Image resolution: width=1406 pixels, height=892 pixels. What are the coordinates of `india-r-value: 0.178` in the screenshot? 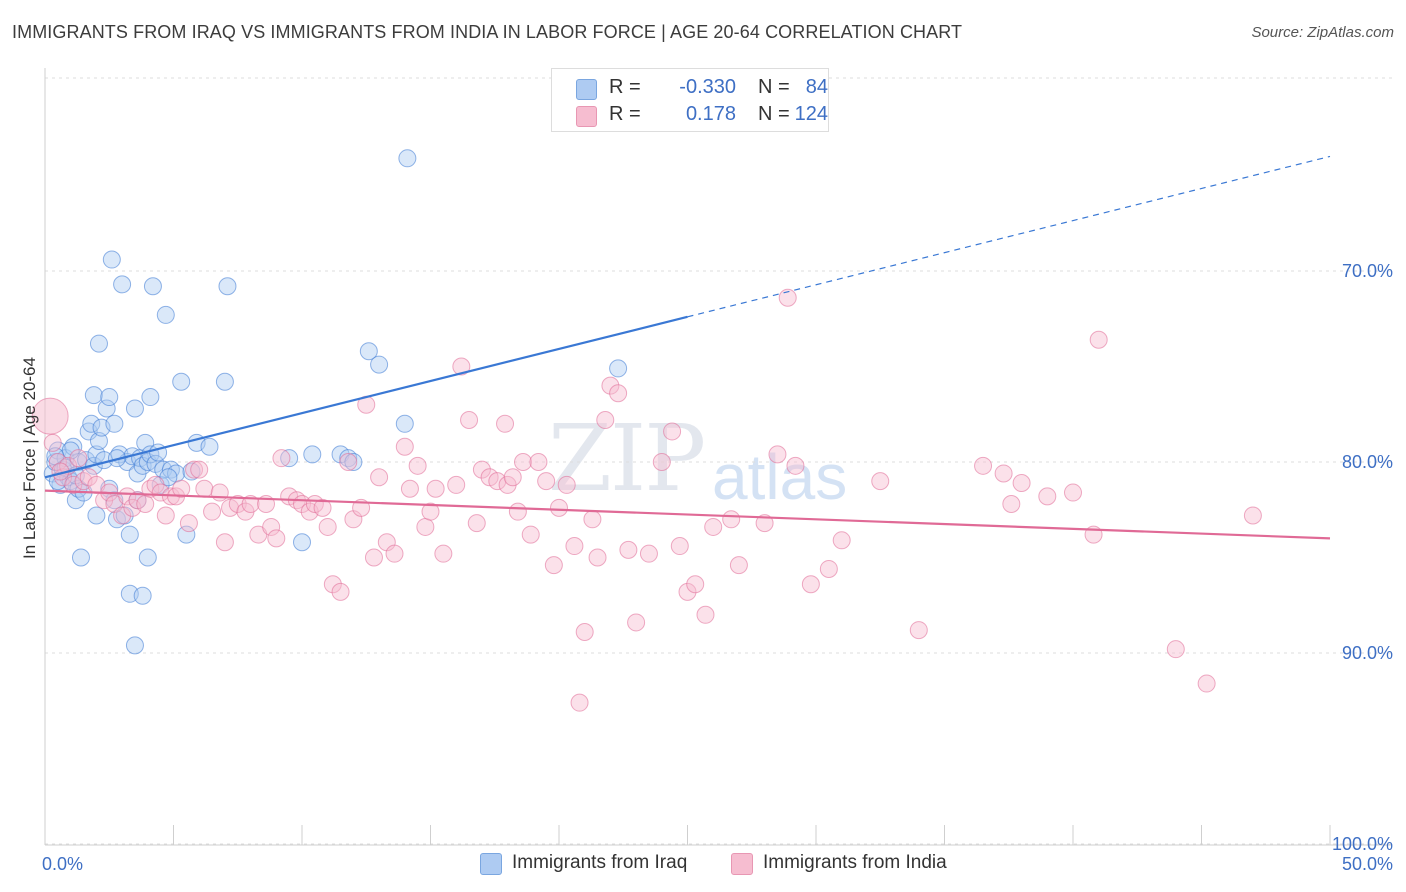 It's located at (710, 114).